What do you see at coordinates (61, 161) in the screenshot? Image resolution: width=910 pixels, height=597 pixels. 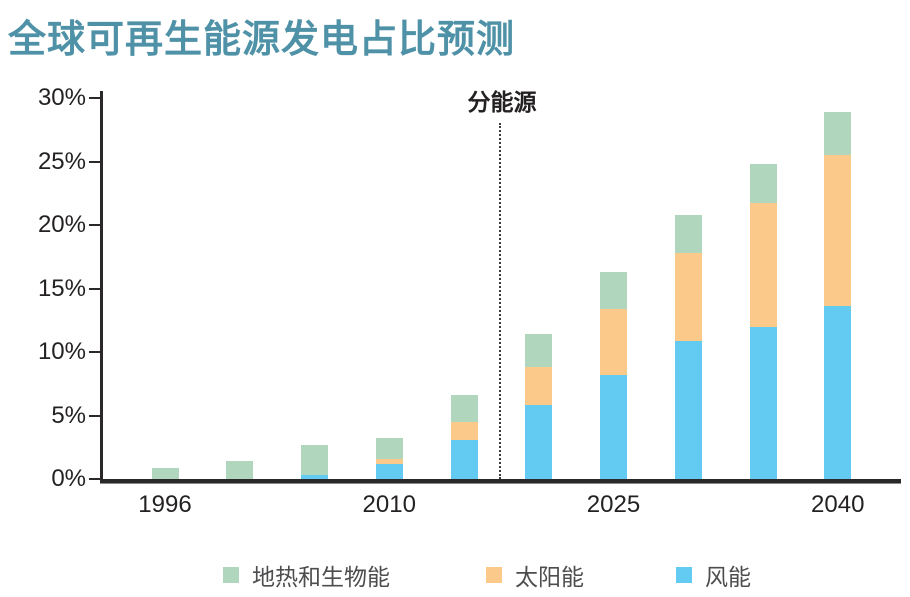 I see `y-axis-label: 25%` at bounding box center [61, 161].